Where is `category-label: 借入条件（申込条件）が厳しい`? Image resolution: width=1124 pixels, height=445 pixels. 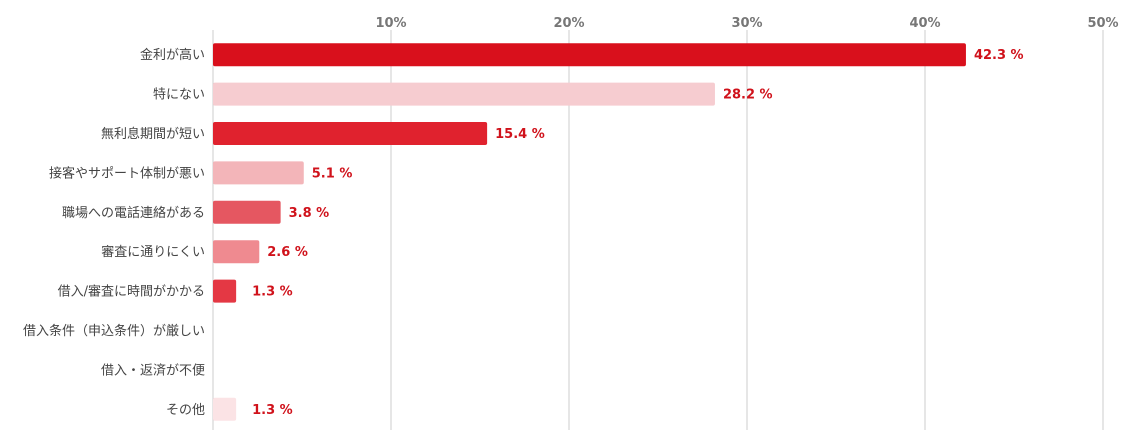 category-label: 借入条件（申込条件）が厳しい is located at coordinates (114, 331).